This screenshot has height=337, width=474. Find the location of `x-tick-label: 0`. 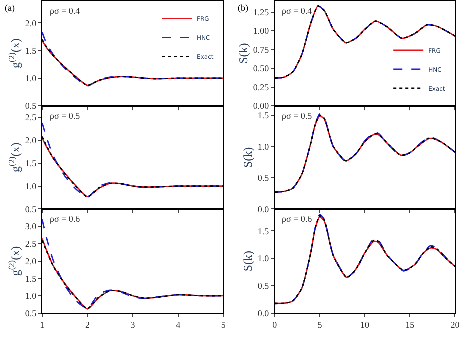

x-tick-label: 0 is located at coordinates (275, 325).